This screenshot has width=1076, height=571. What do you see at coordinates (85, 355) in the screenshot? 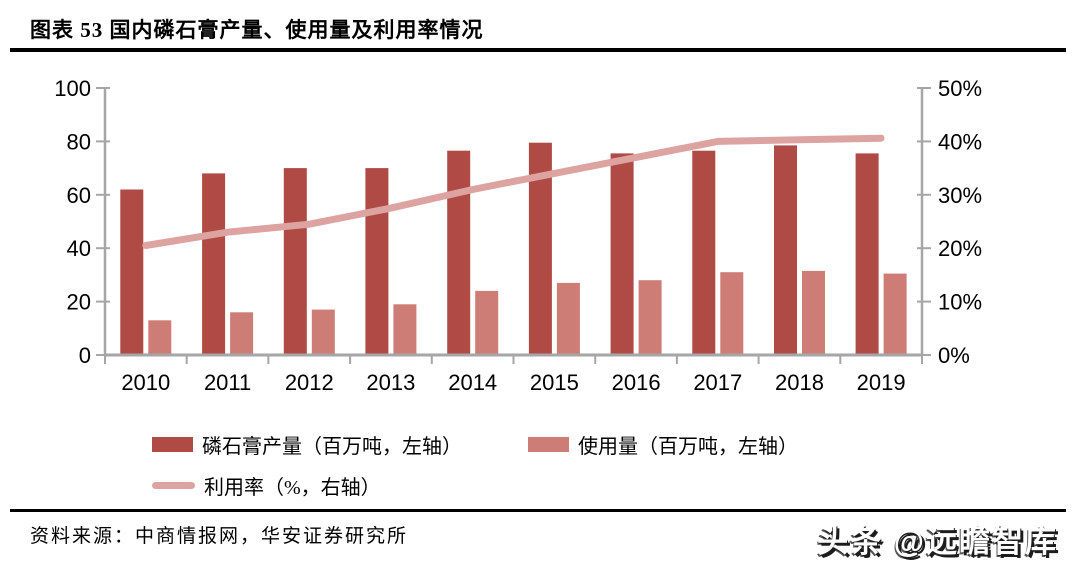
I see `left-axis-label: 0` at bounding box center [85, 355].